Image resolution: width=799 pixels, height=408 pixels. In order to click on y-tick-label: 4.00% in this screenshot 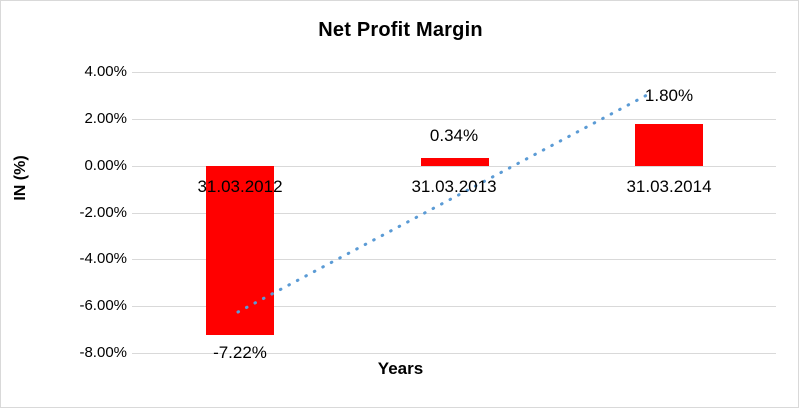, I will do `click(105, 71)`.